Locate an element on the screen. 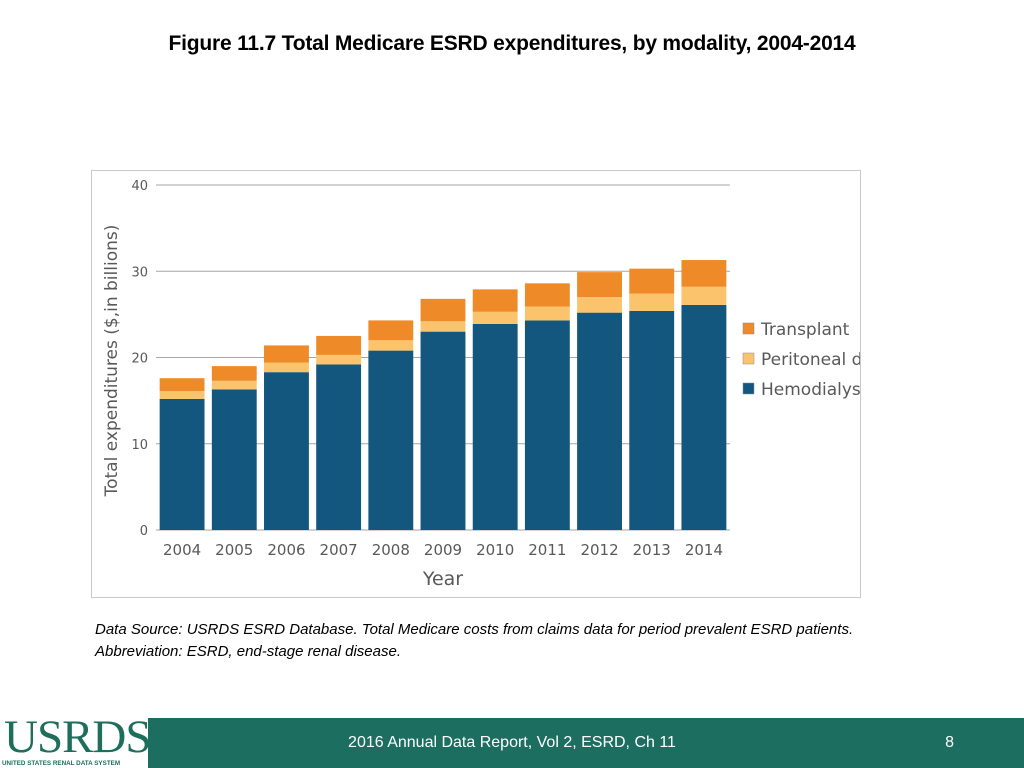 The width and height of the screenshot is (1024, 768). y-tick-label: 40 is located at coordinates (139, 186).